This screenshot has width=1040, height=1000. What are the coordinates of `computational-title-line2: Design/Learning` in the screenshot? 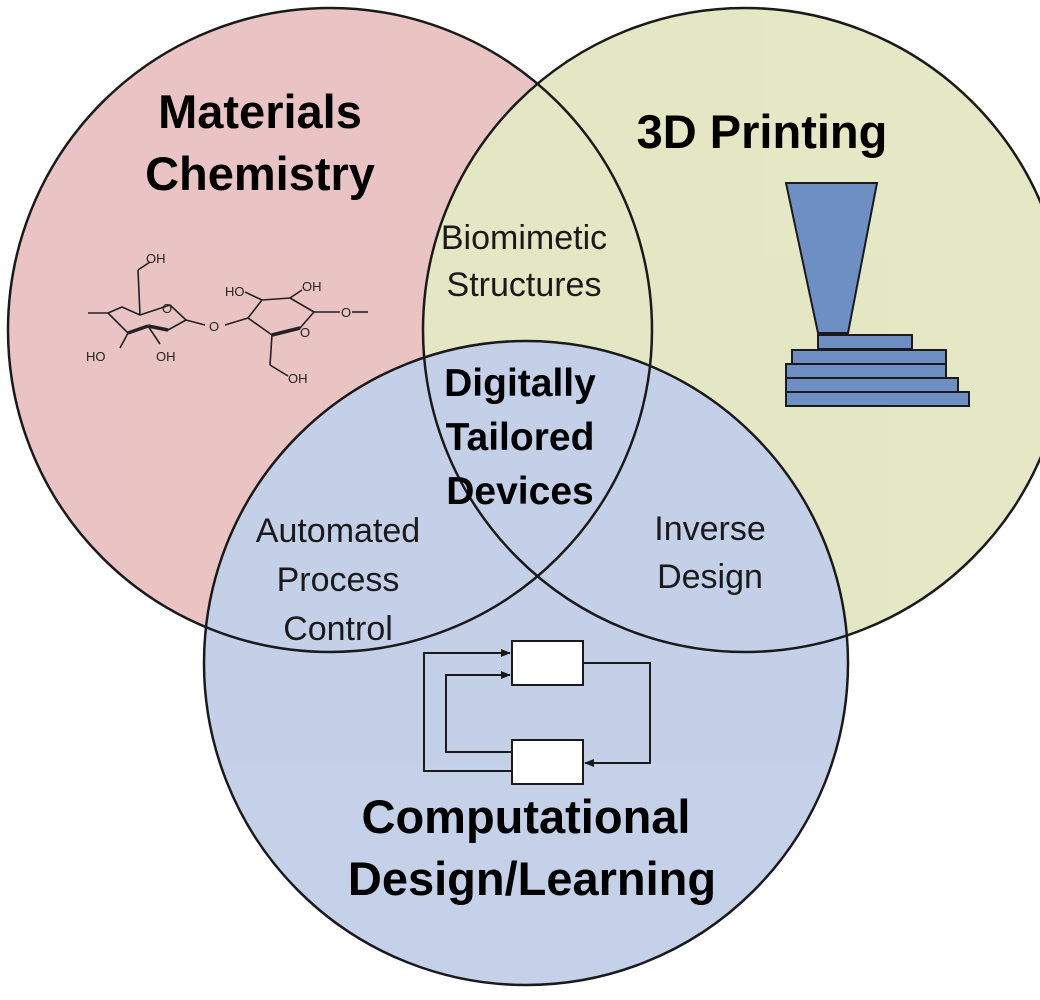 It's located at (532, 878).